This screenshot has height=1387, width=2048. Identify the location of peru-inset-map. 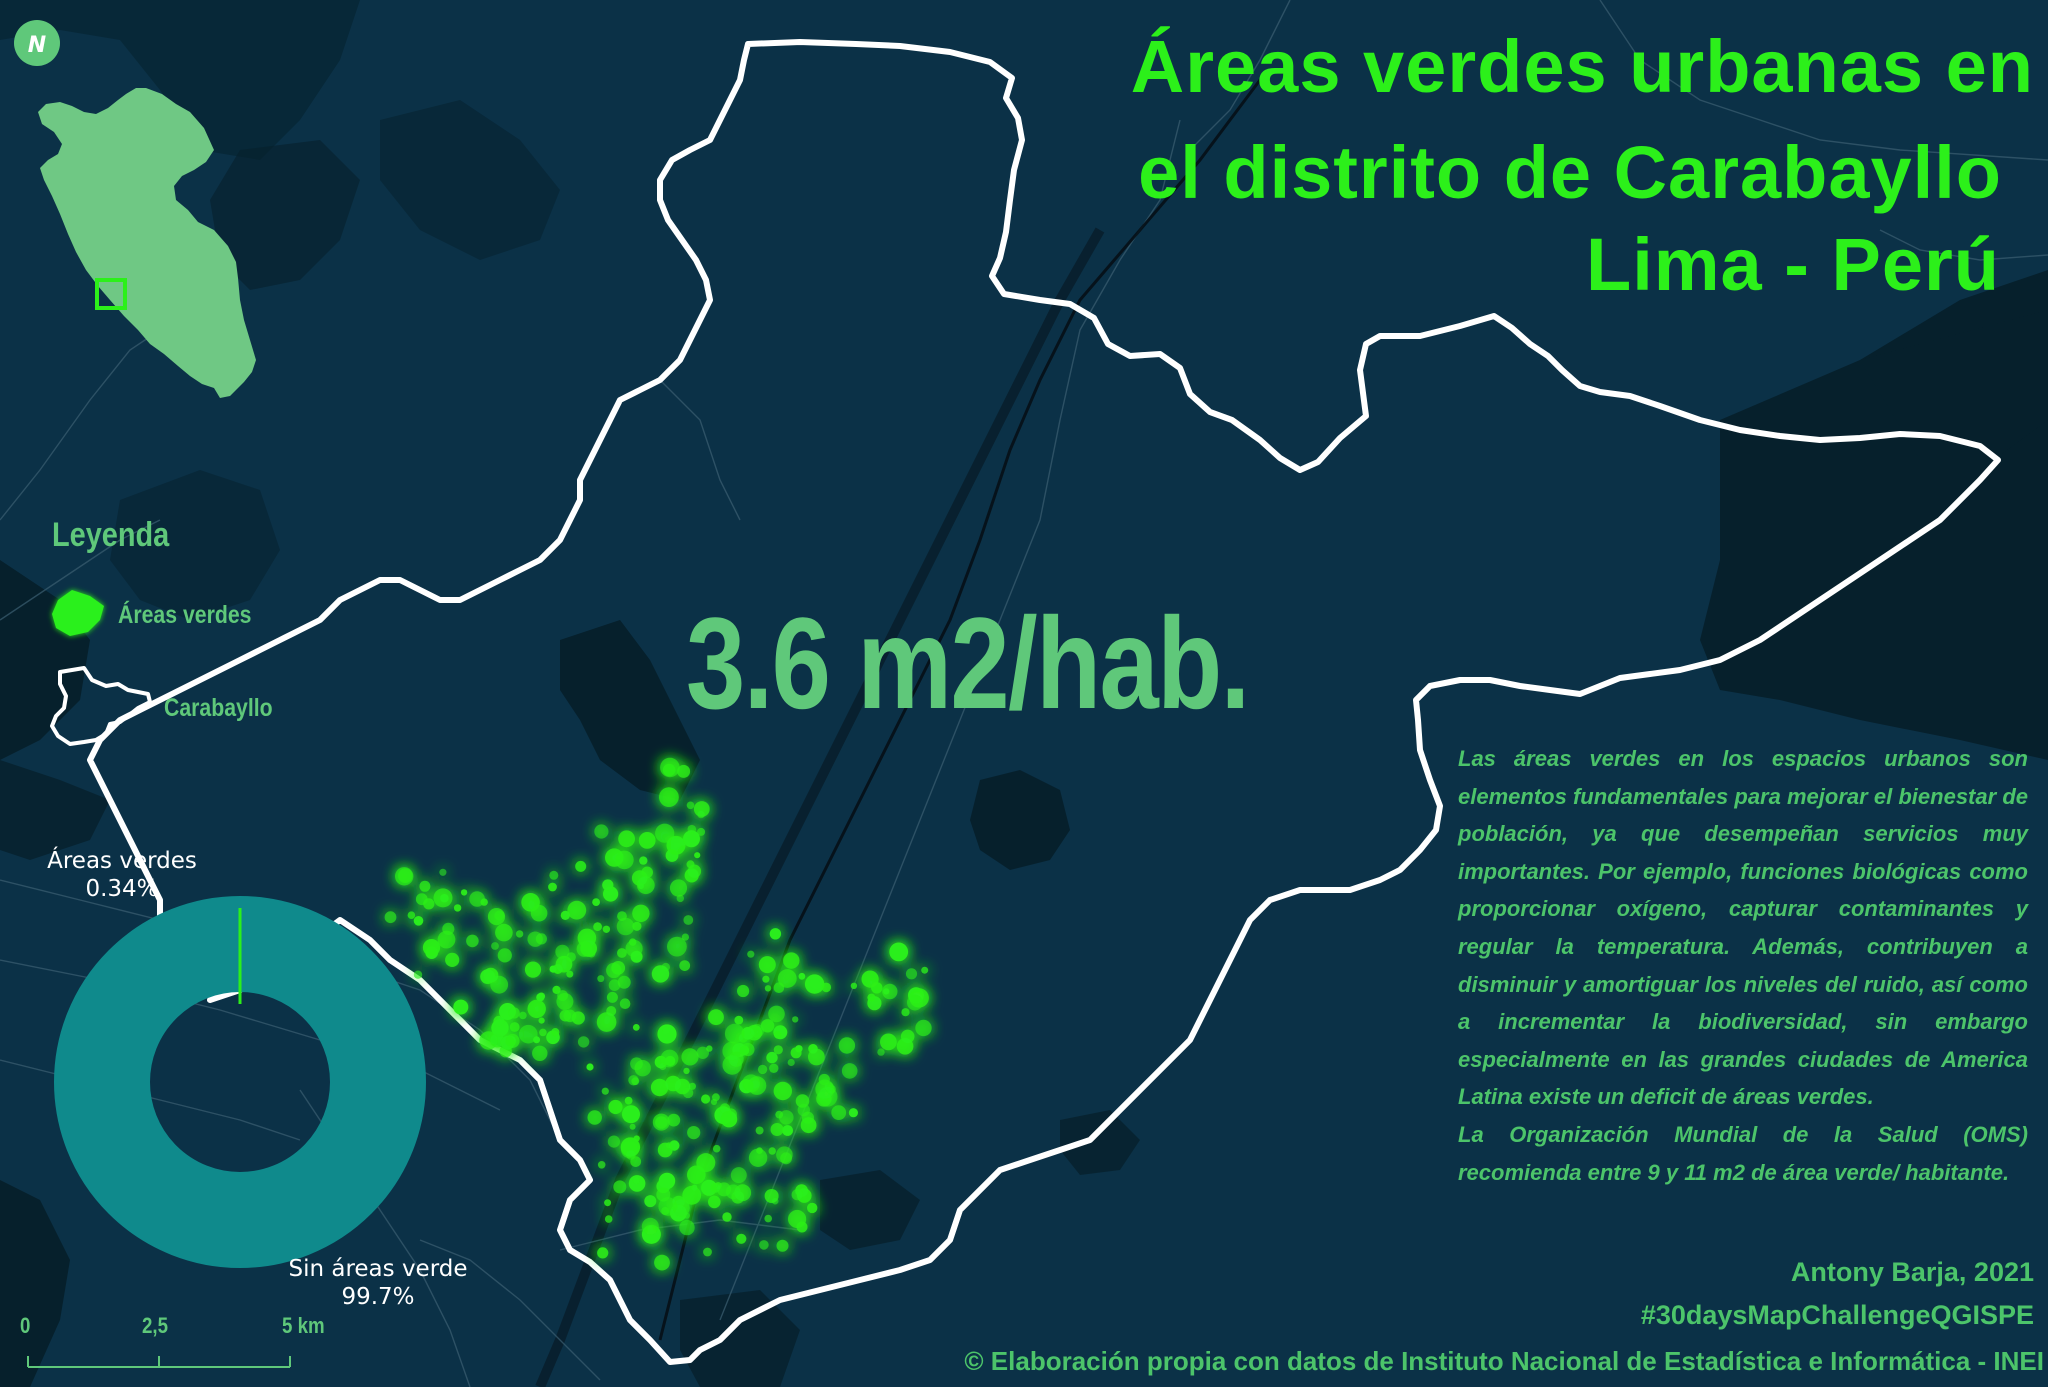
(147, 243).